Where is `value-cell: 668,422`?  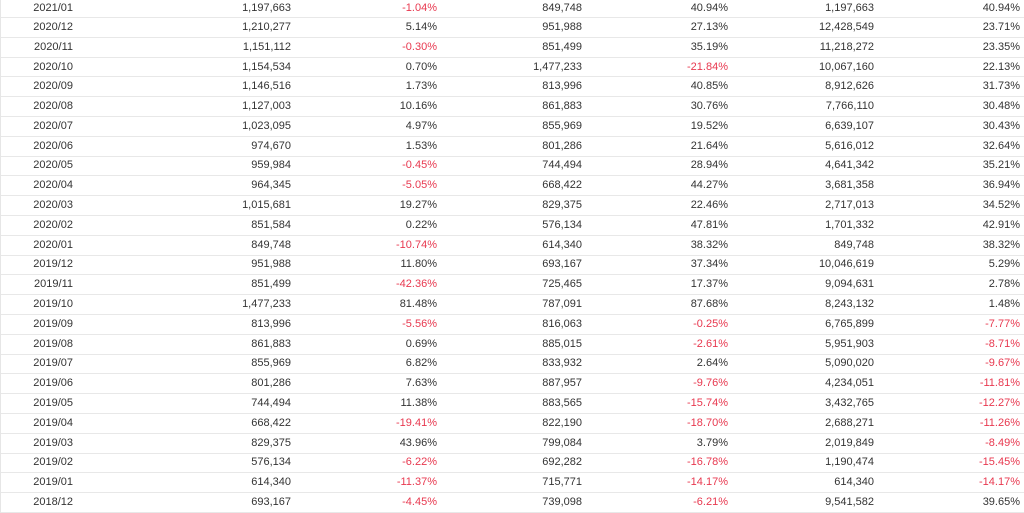
value-cell: 668,422 is located at coordinates (271, 422).